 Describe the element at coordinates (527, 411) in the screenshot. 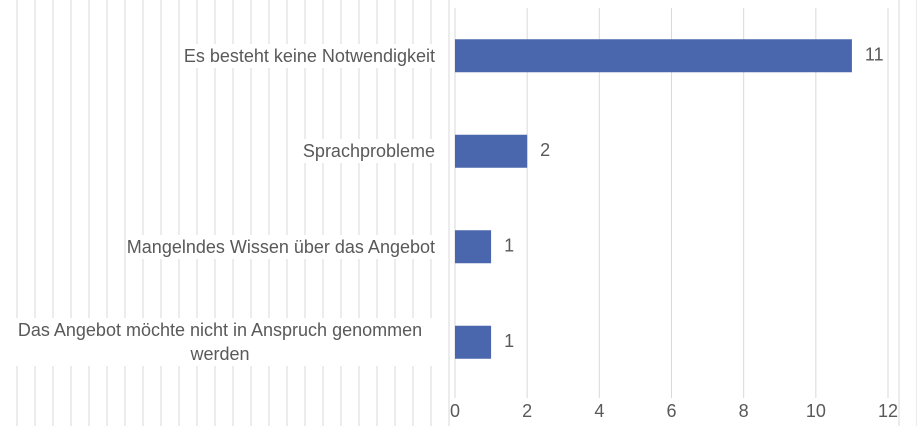

I see `x-tick-label: 2` at that location.